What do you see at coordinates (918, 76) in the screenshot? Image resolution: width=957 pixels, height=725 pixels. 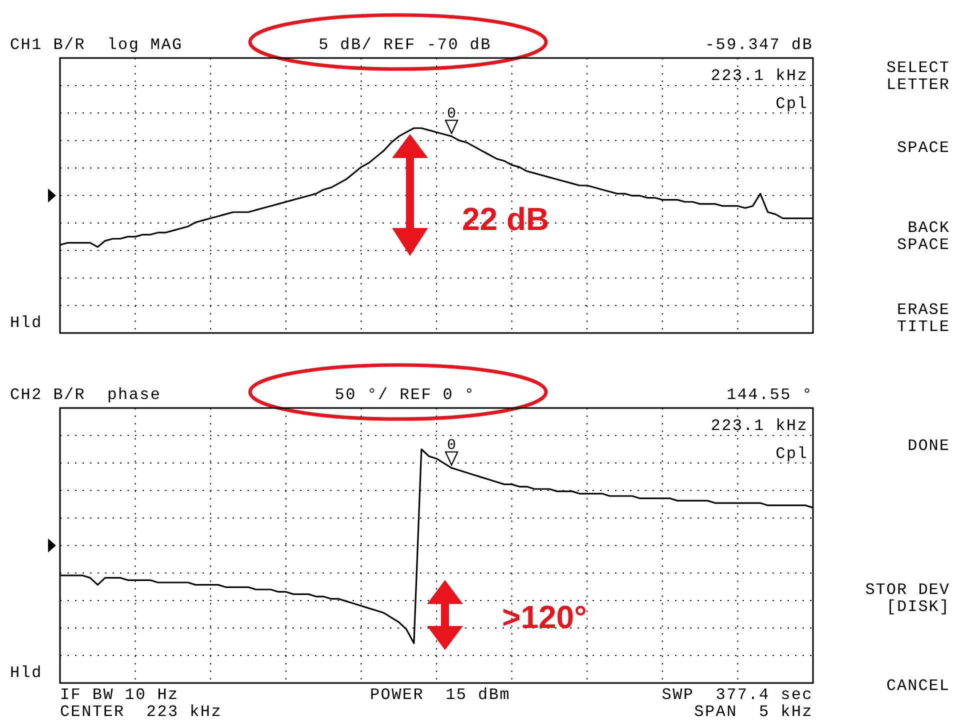 I see `text: SELECT LETTER` at bounding box center [918, 76].